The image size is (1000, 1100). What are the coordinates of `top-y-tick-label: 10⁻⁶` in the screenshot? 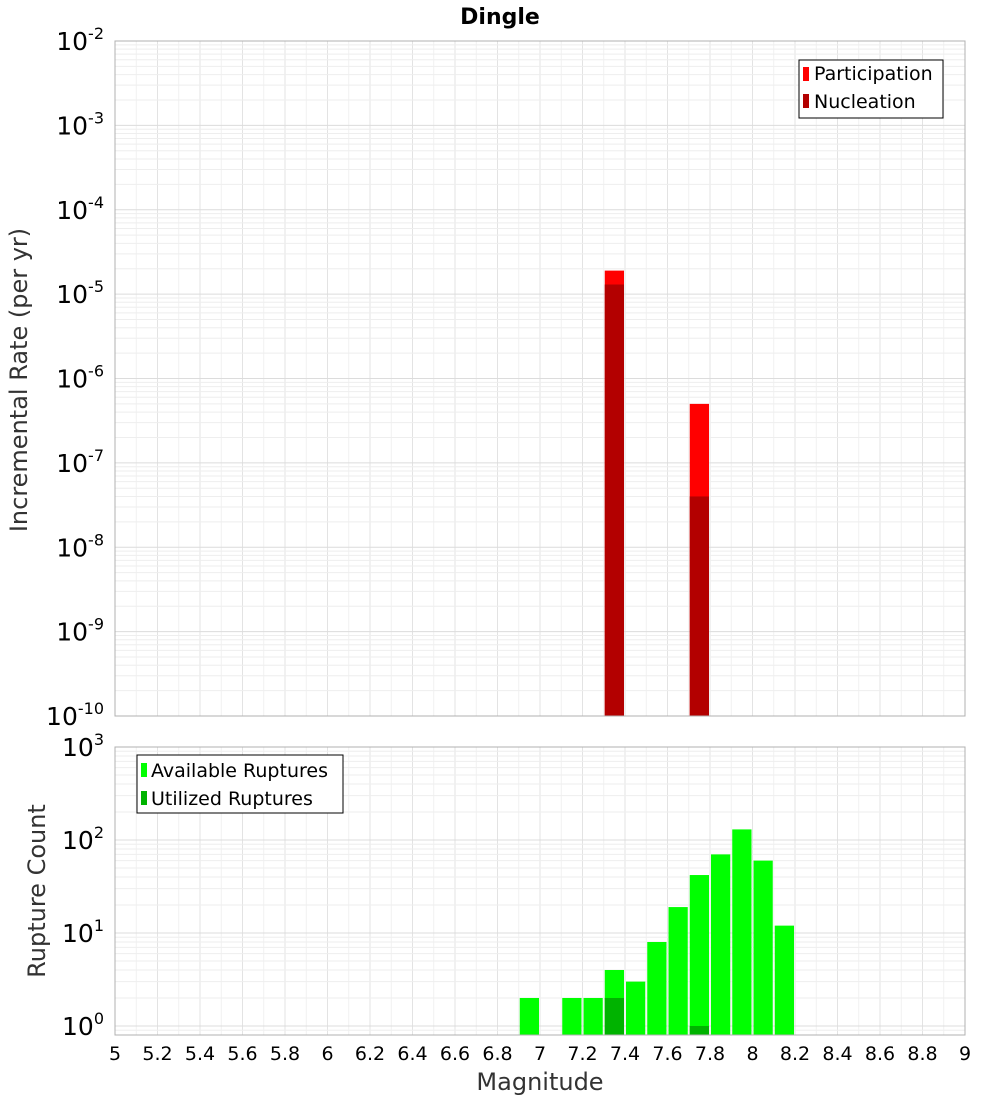 It's located at (80, 378).